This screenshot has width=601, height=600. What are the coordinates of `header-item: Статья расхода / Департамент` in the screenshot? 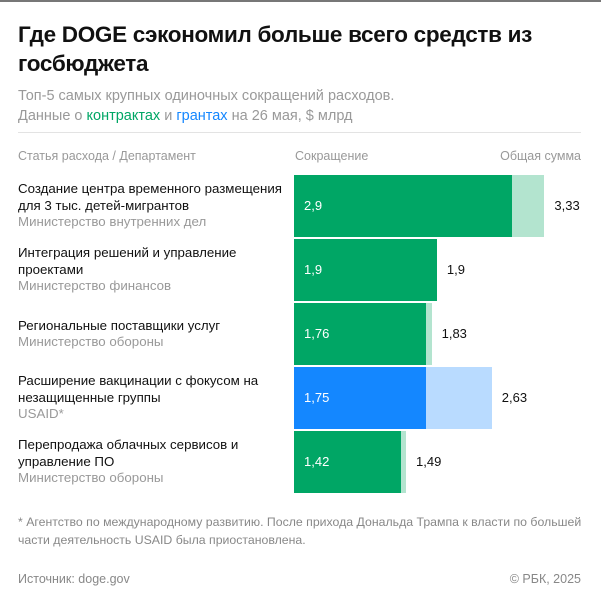 It's located at (107, 156).